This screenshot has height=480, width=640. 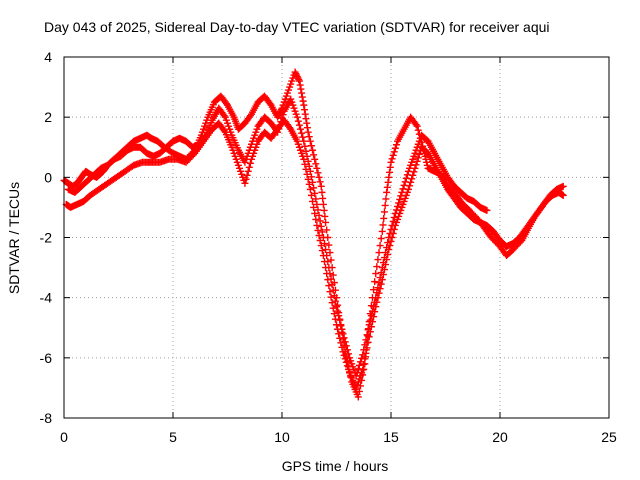 I want to click on x-axis-label: GPS time / hours, so click(x=335, y=466).